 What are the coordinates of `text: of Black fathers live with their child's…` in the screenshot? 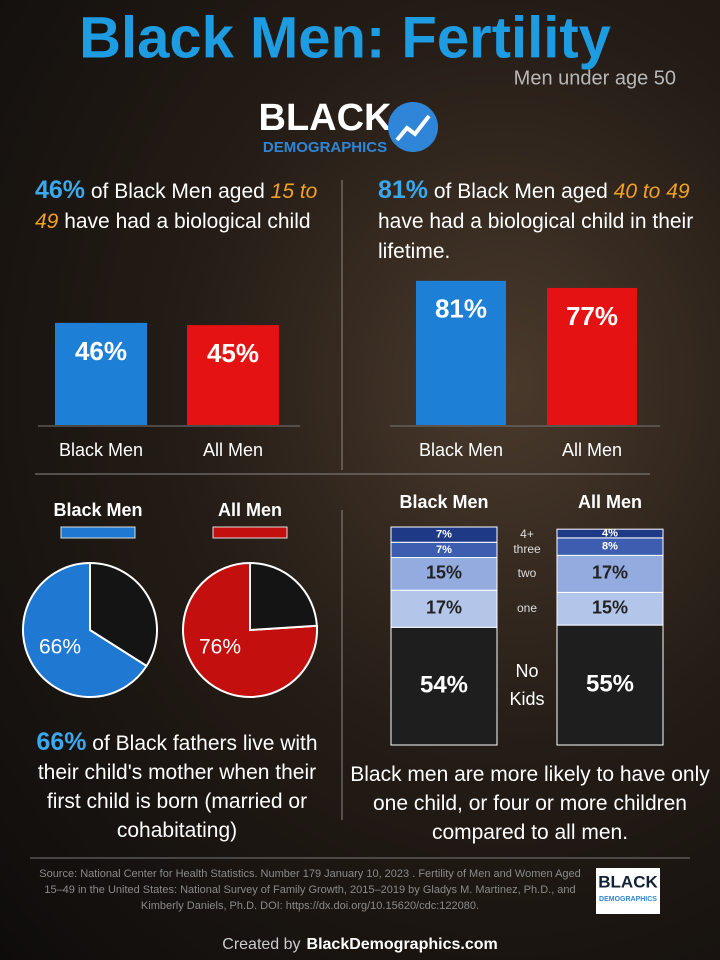 It's located at (177, 787).